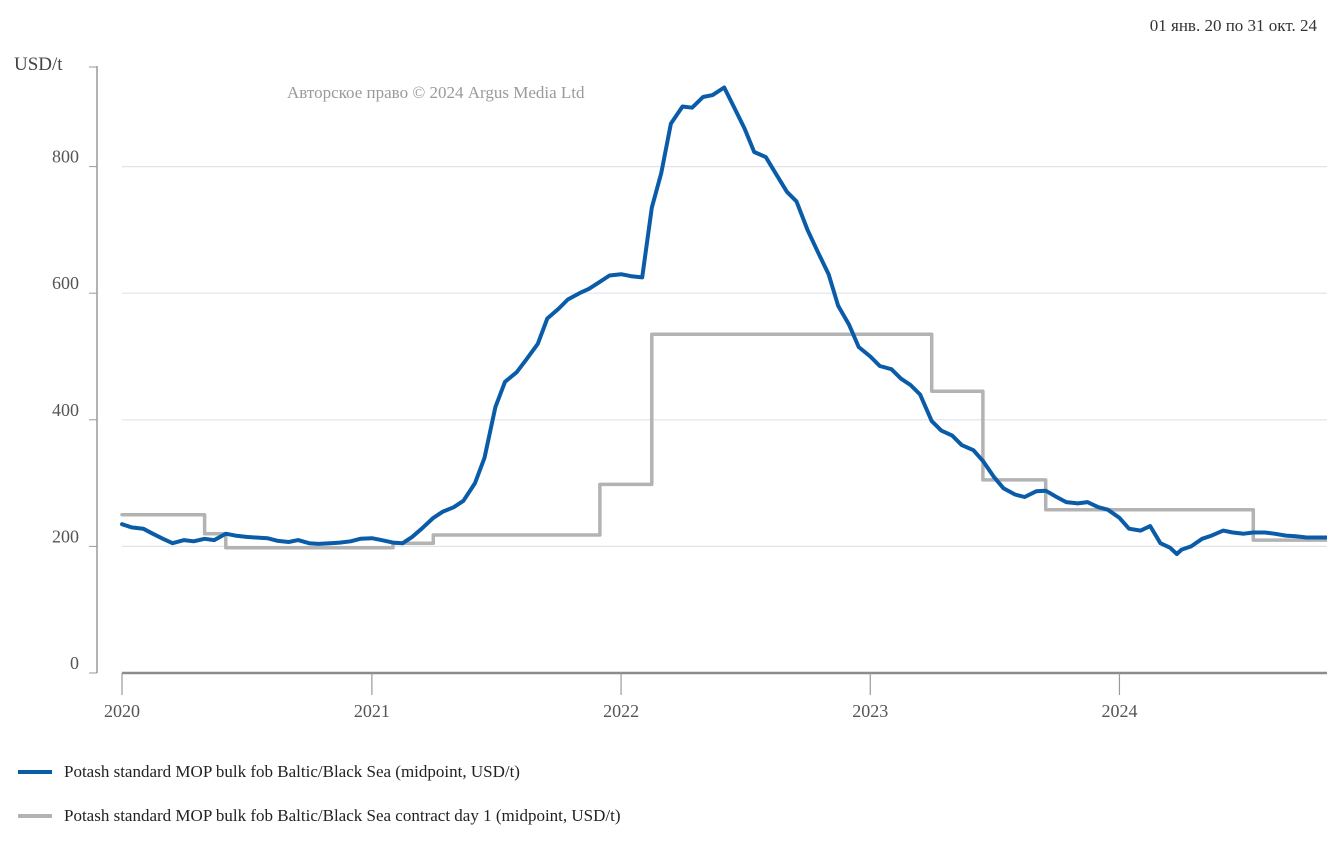 The width and height of the screenshot is (1327, 848). What do you see at coordinates (65, 157) in the screenshot?
I see `y-tick-label: 800` at bounding box center [65, 157].